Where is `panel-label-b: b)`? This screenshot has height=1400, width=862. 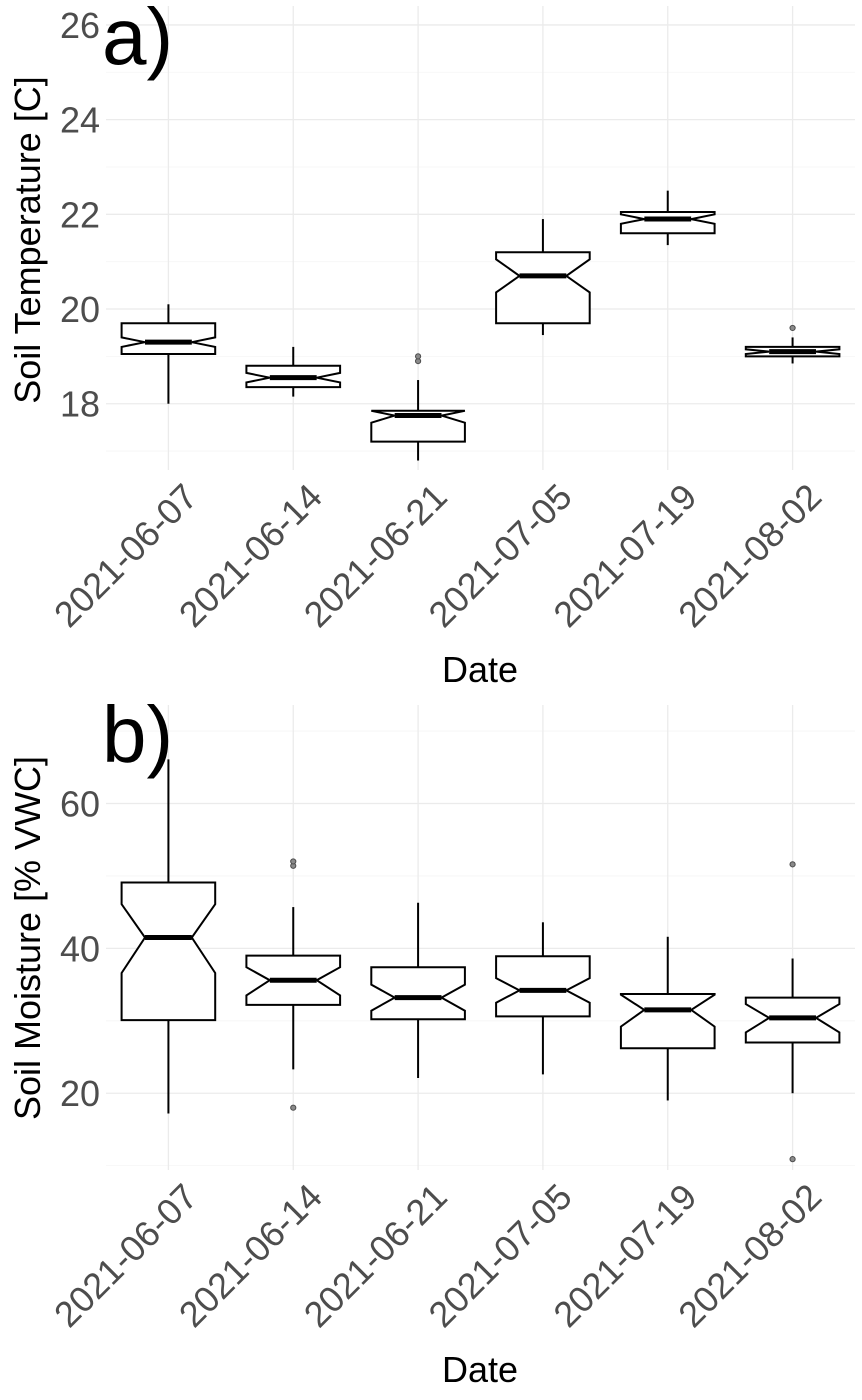
panel-label-b: b) is located at coordinates (137, 734).